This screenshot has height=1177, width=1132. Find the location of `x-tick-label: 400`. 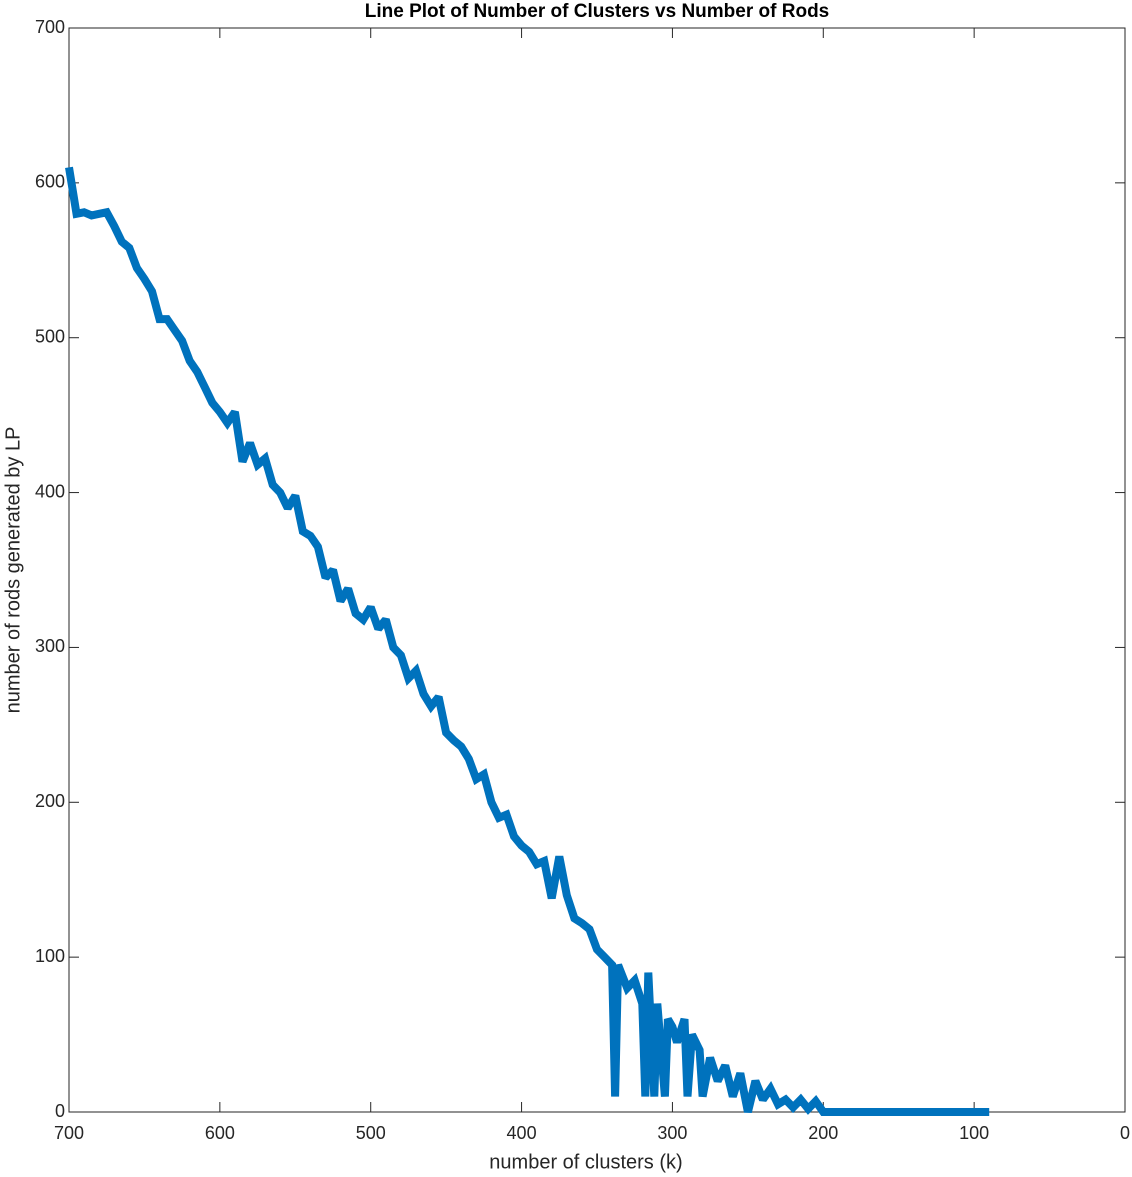

x-tick-label: 400 is located at coordinates (522, 1133).